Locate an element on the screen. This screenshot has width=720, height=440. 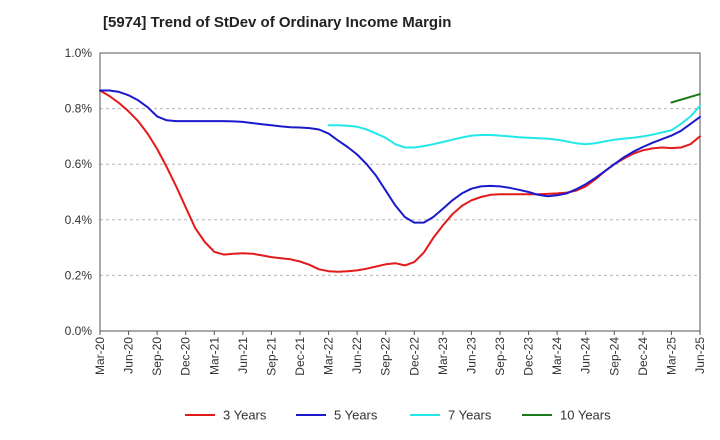
series-line-10-years is located at coordinates (685, 98).